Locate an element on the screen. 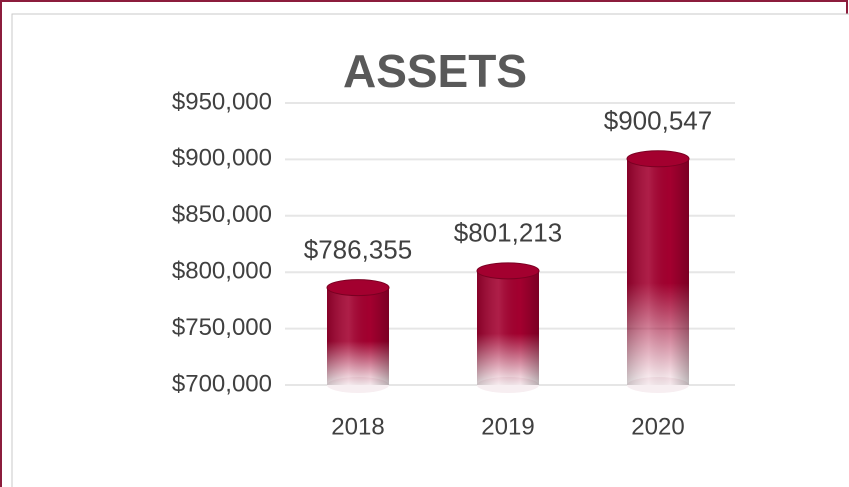 The width and height of the screenshot is (849, 487). x-tick-label: 2018 is located at coordinates (357, 426).